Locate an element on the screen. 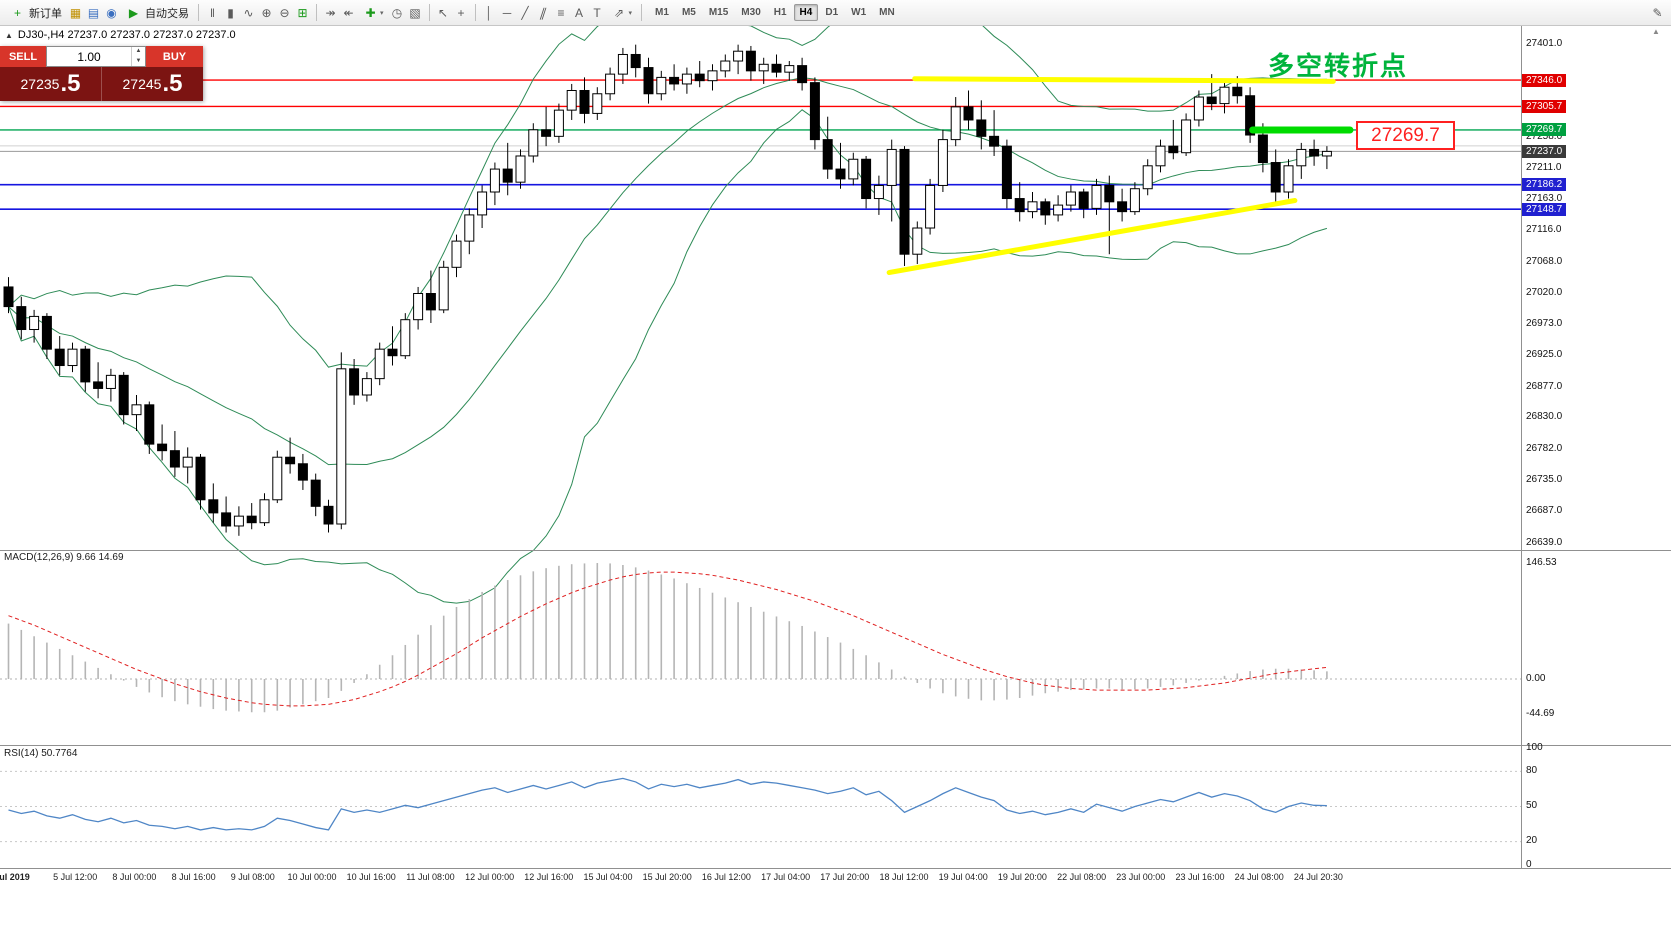 The image size is (1671, 952). auto-scroll-icon: ↠ is located at coordinates (330, 12).